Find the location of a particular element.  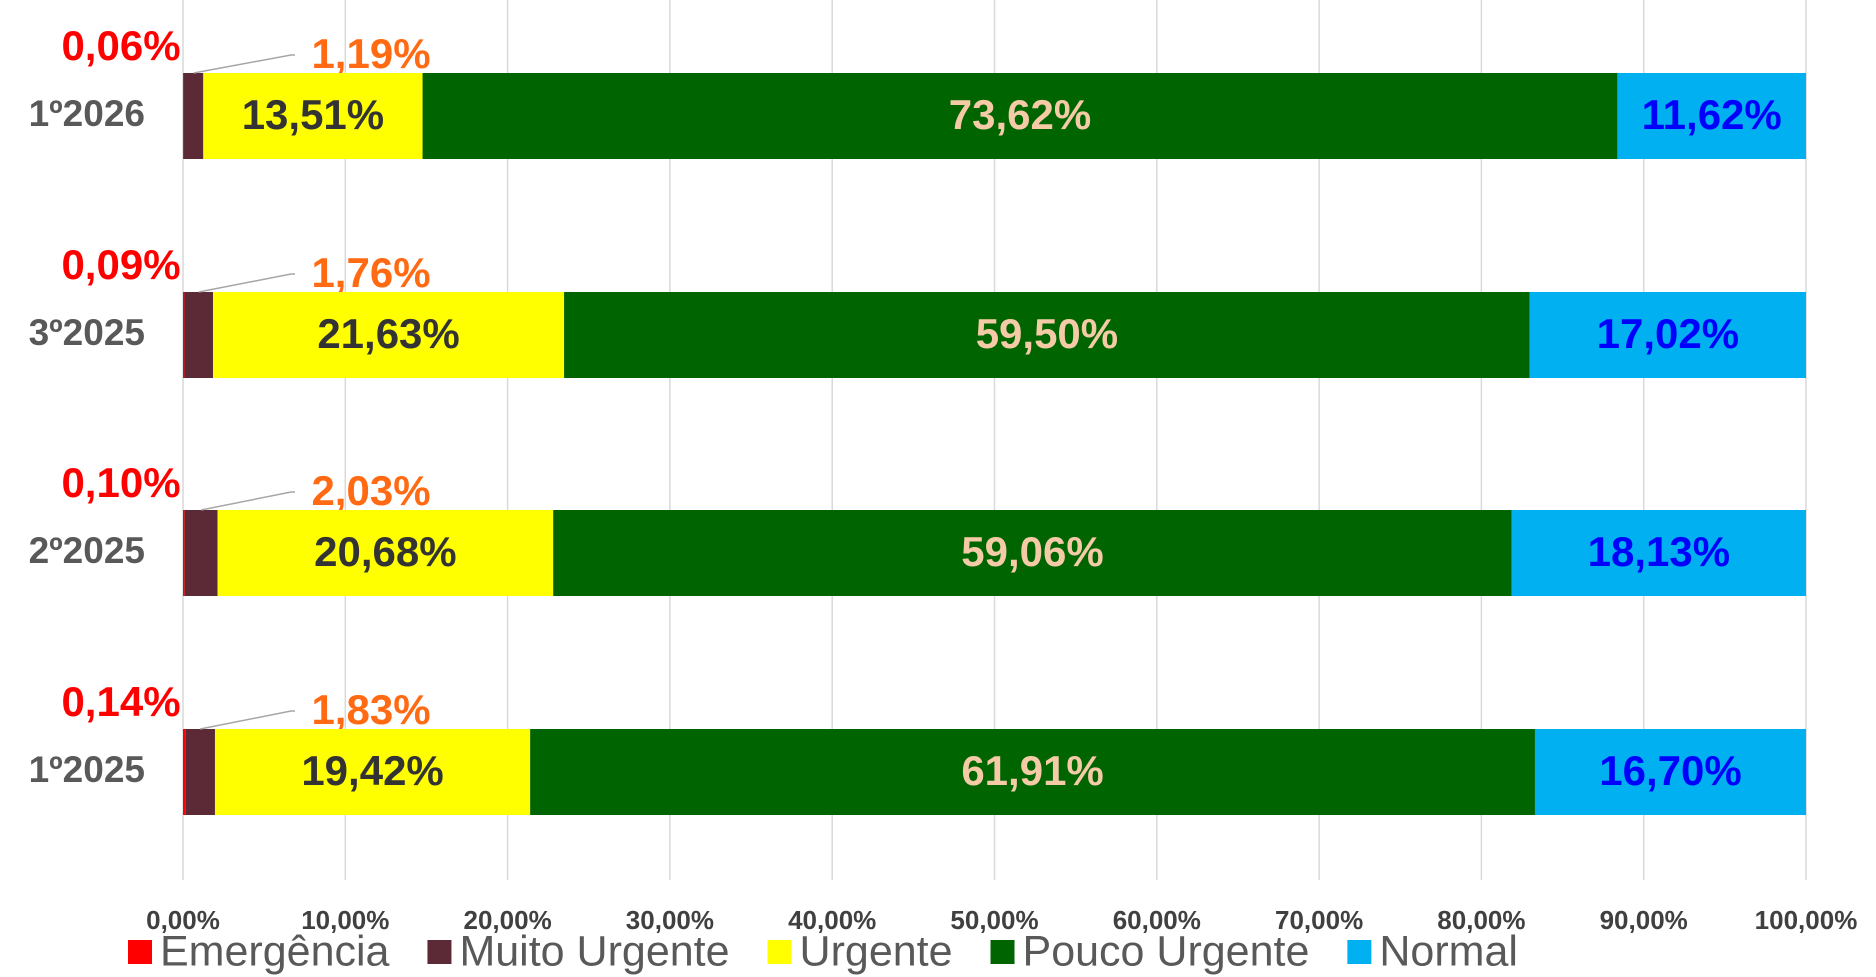

data-label: 59,06% is located at coordinates (1032, 551).